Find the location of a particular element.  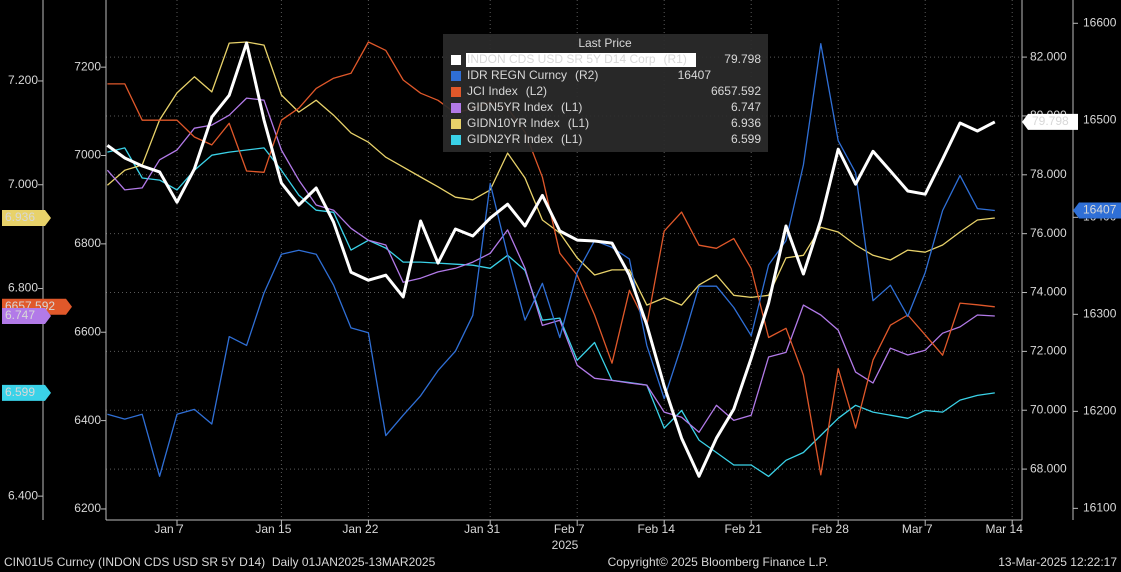

y-tick-label: 72.000 is located at coordinates (1048, 351).